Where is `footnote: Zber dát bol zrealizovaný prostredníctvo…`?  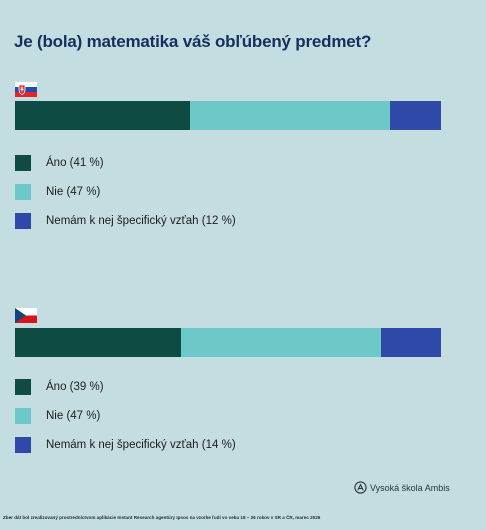
footnote: Zber dát bol zrealizovaný prostredníctvo… is located at coordinates (162, 517).